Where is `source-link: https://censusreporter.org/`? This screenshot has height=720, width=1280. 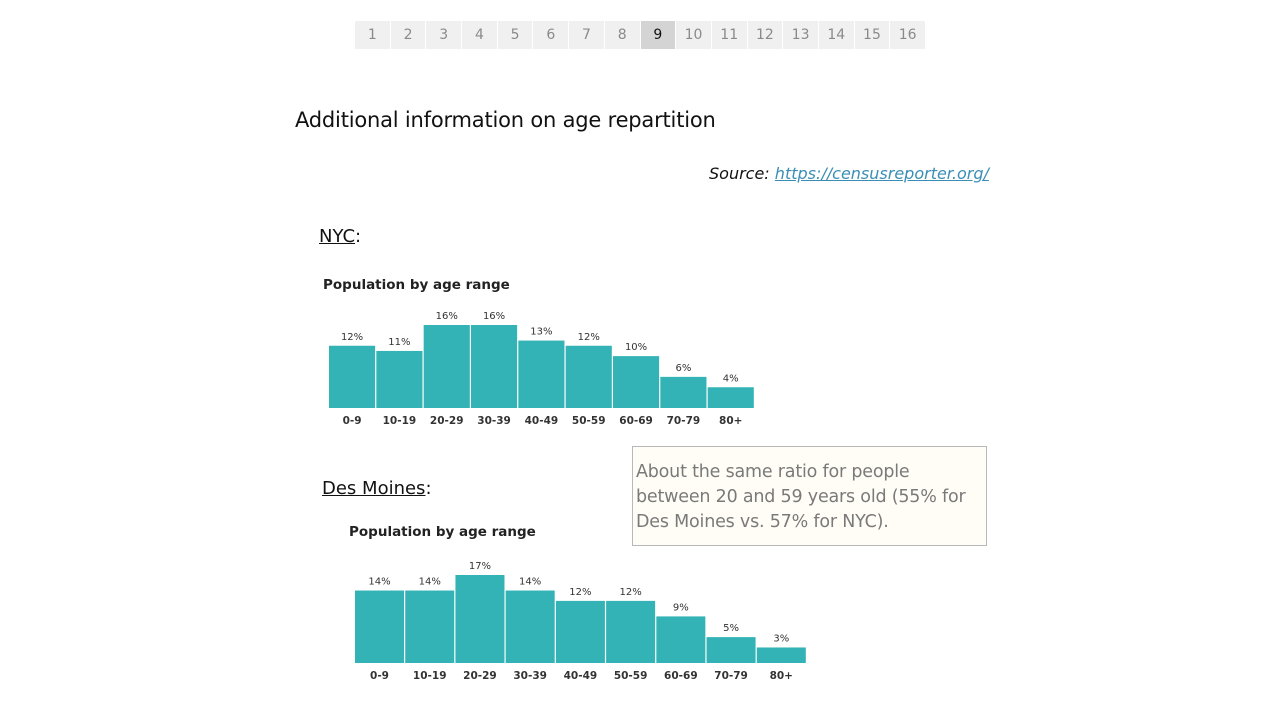
source-link: https://censusreporter.org/ is located at coordinates (881, 173).